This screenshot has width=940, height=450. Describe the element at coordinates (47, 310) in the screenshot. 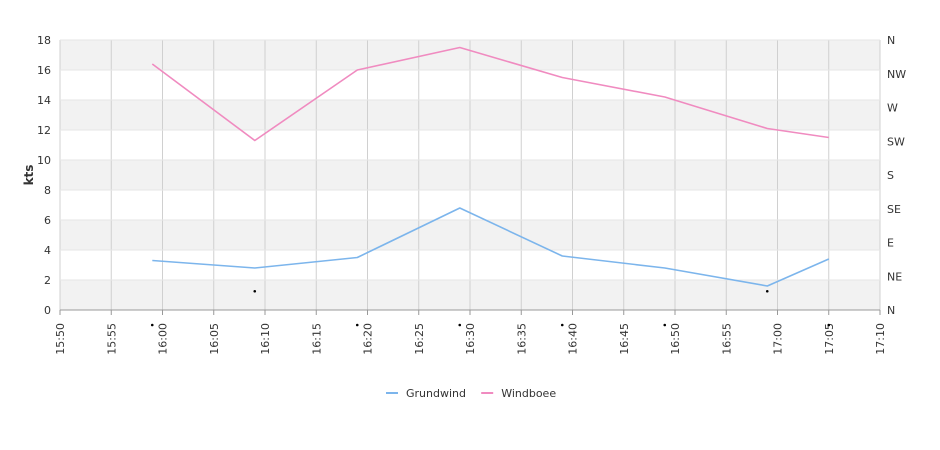

I see `y-tick-label: 0` at that location.